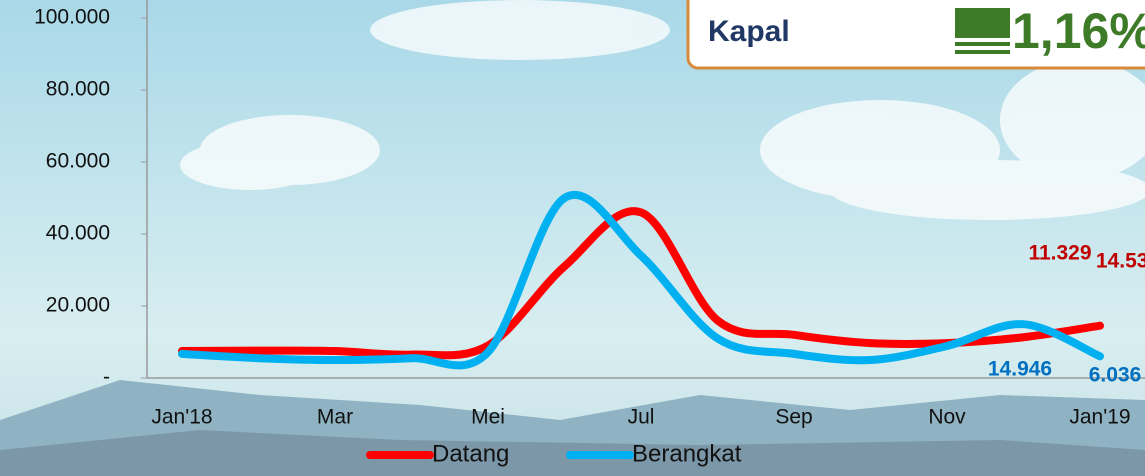 Image resolution: width=1145 pixels, height=476 pixels. What do you see at coordinates (72, 17) in the screenshot?
I see `y-tick-label: 100.000` at bounding box center [72, 17].